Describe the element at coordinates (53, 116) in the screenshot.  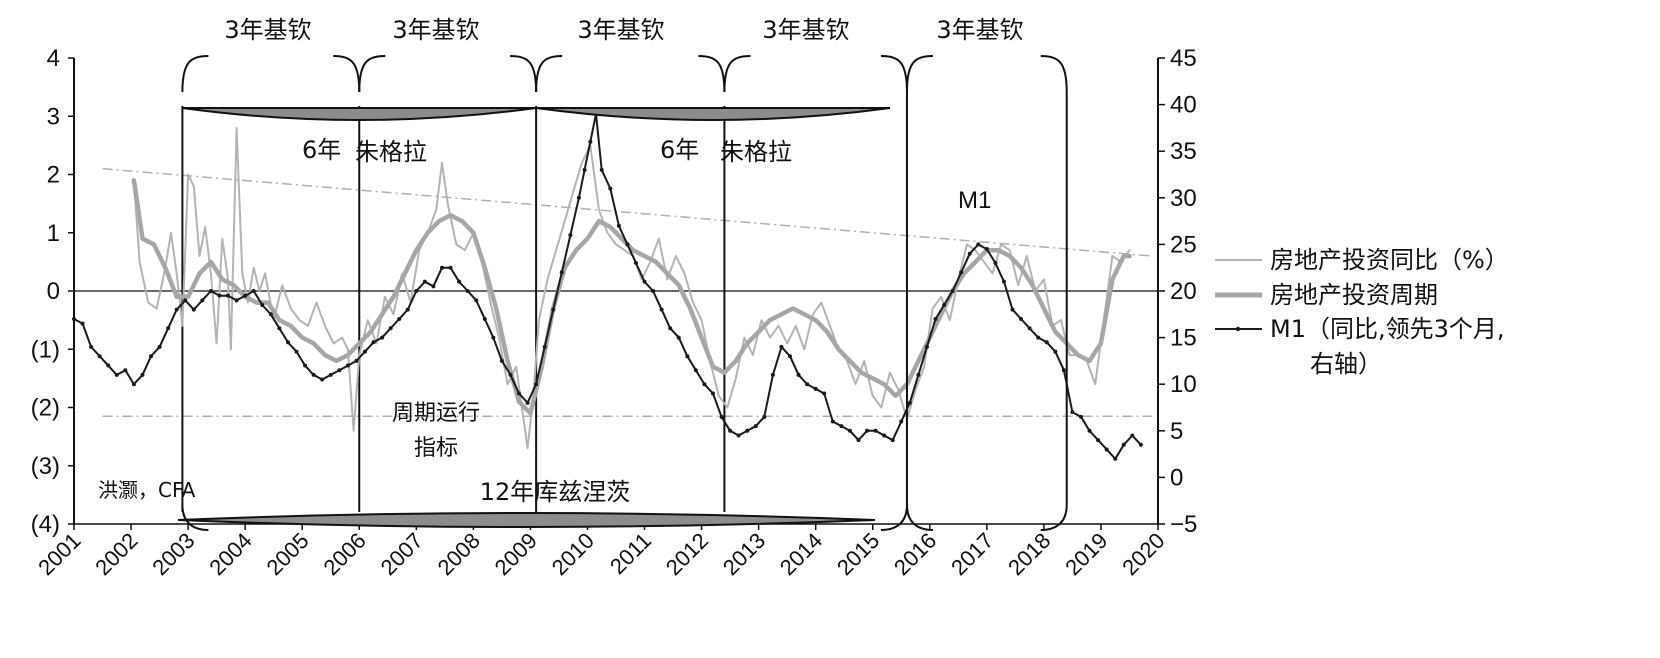
I see `y-left-tick-label: 3` at that location.